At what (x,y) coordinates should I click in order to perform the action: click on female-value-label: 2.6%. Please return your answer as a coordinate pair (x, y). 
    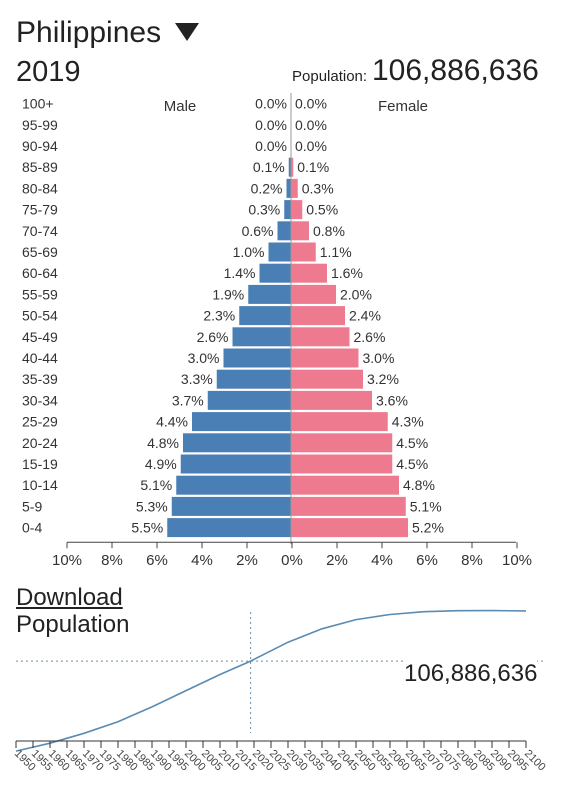
    Looking at the image, I should click on (370, 337).